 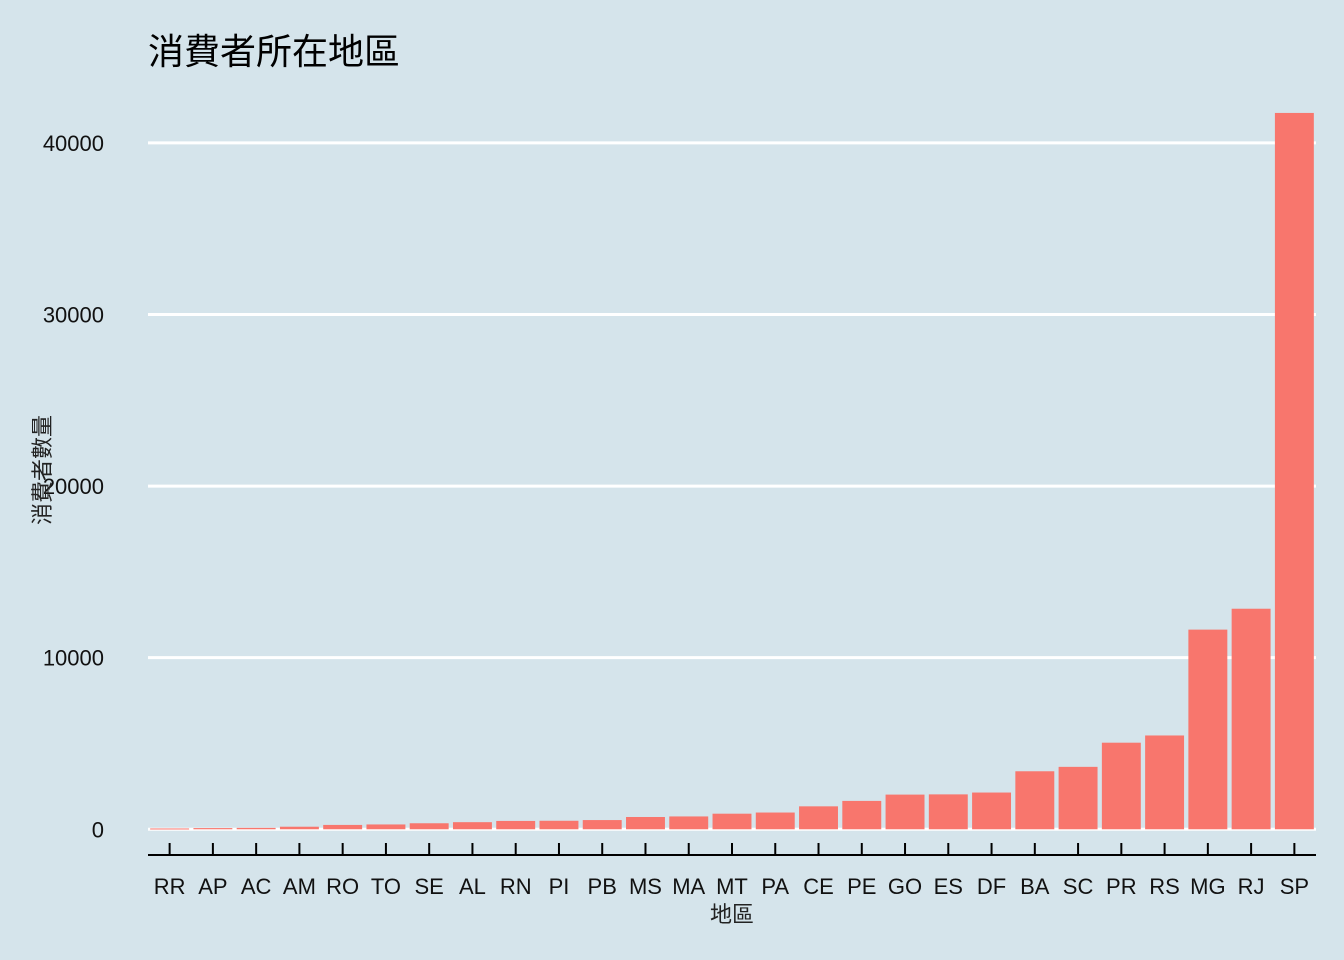 What do you see at coordinates (274, 52) in the screenshot?
I see `chart-title: 消費者所在地區` at bounding box center [274, 52].